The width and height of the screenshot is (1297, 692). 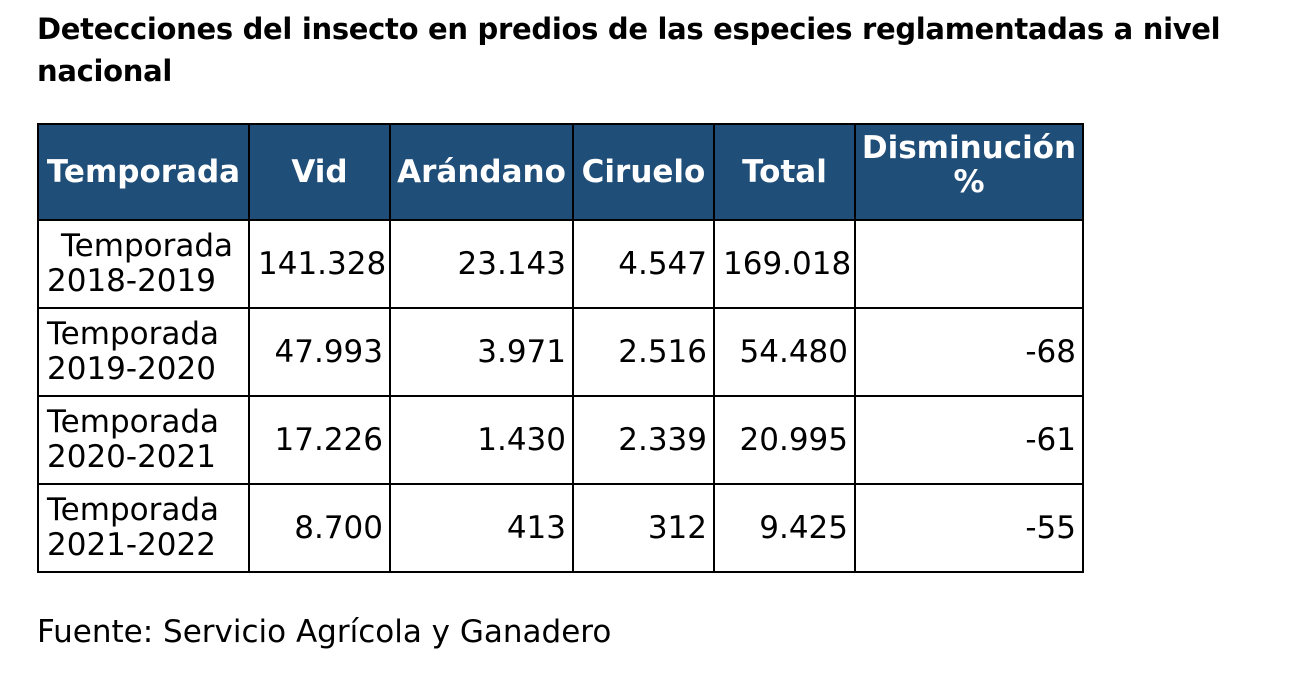 What do you see at coordinates (131, 457) in the screenshot?
I see `season-years: 2020-2021` at bounding box center [131, 457].